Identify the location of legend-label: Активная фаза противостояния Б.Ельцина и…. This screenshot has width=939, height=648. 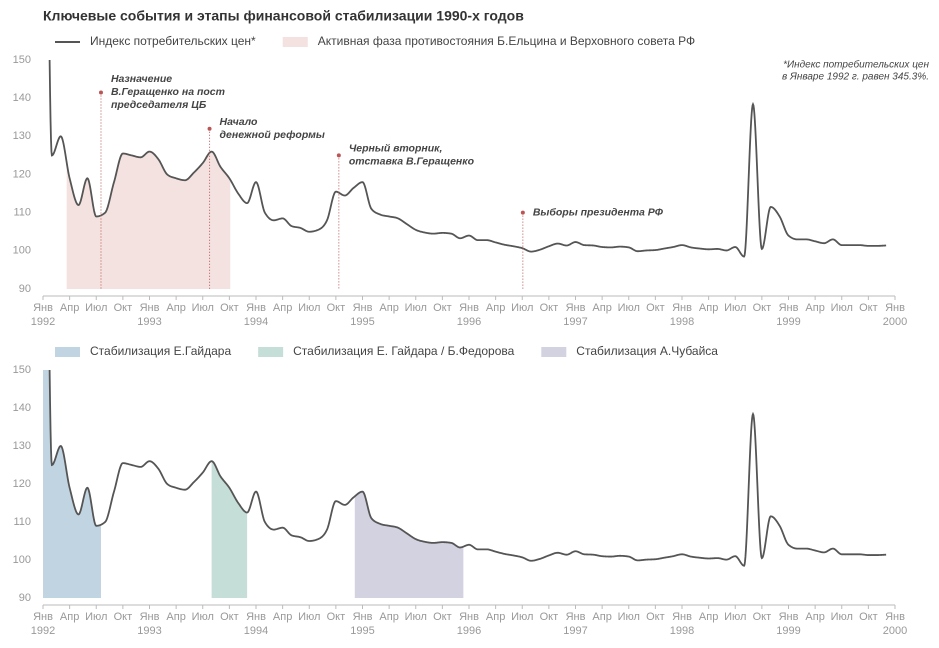
(506, 41).